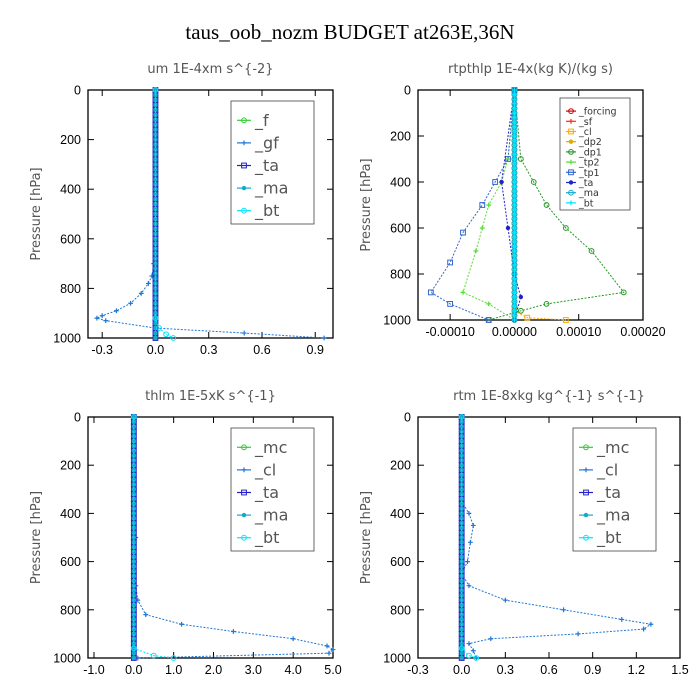 The image size is (700, 700). What do you see at coordinates (608, 538) in the screenshot?
I see `legend-label: _bt` at bounding box center [608, 538].